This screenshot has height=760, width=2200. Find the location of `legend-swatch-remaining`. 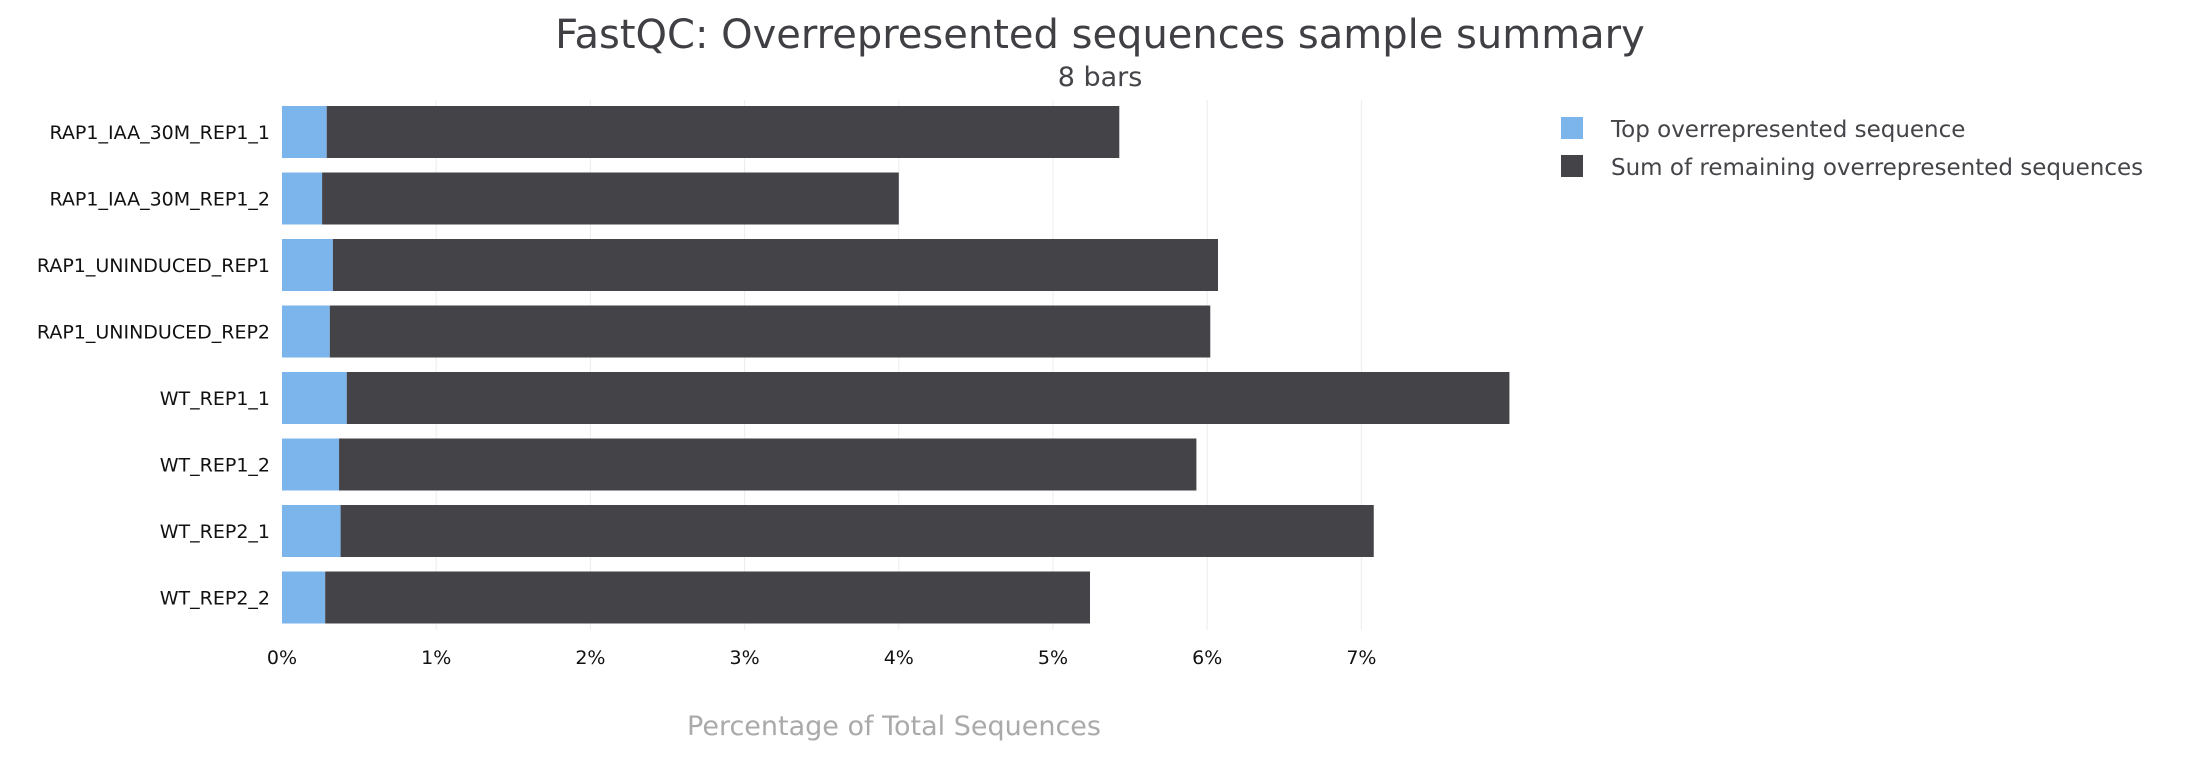

legend-swatch-remaining is located at coordinates (1572, 166).